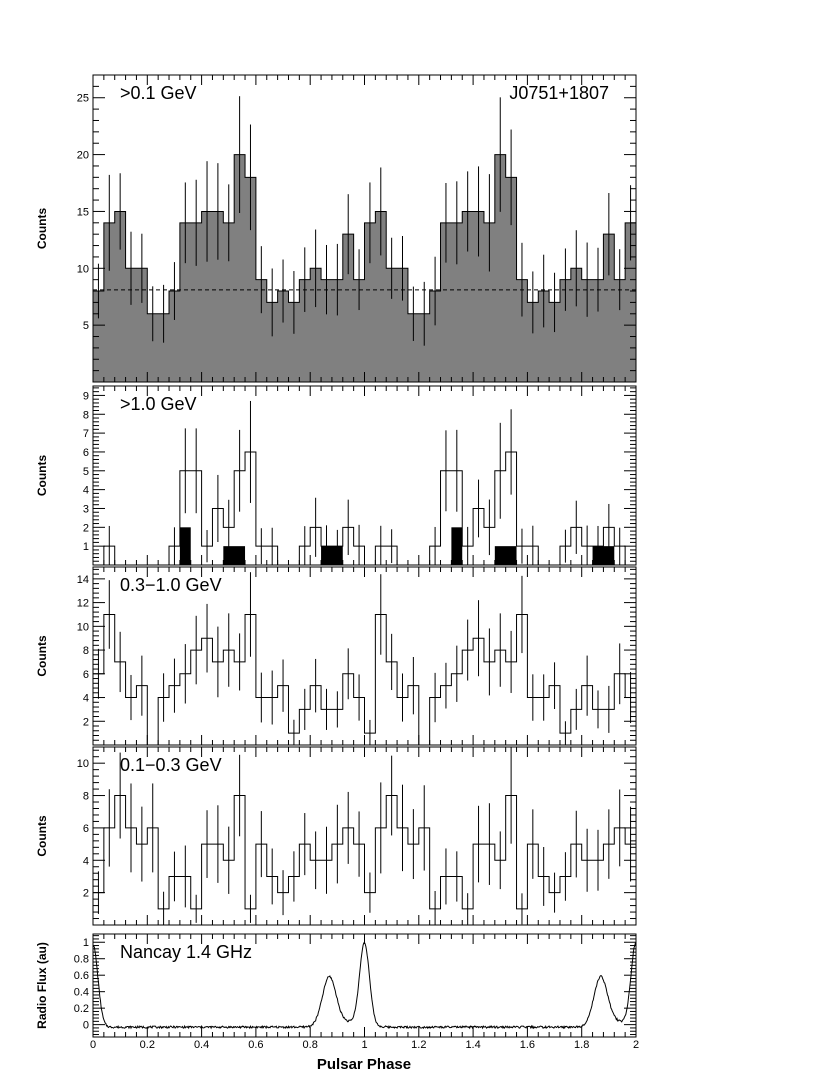  What do you see at coordinates (83, 580) in the screenshot?
I see `y-tick-label: 14` at bounding box center [83, 580].